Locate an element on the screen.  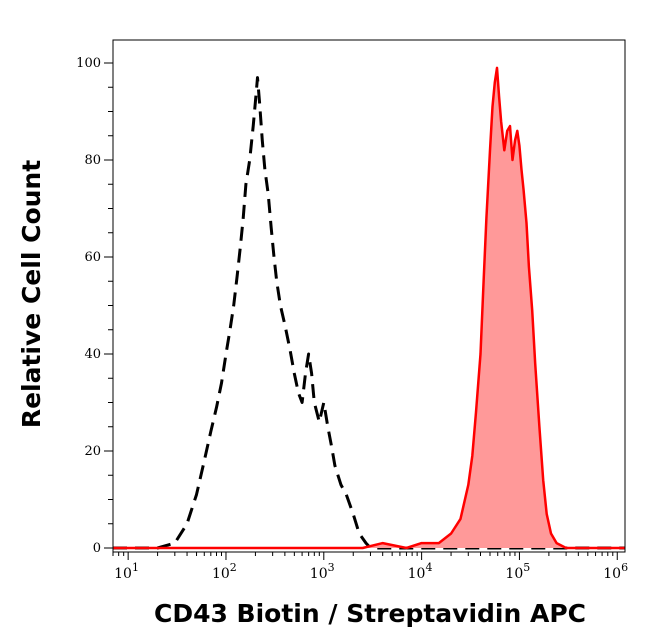
x-tick-label: 10¹ is located at coordinates (126, 571).